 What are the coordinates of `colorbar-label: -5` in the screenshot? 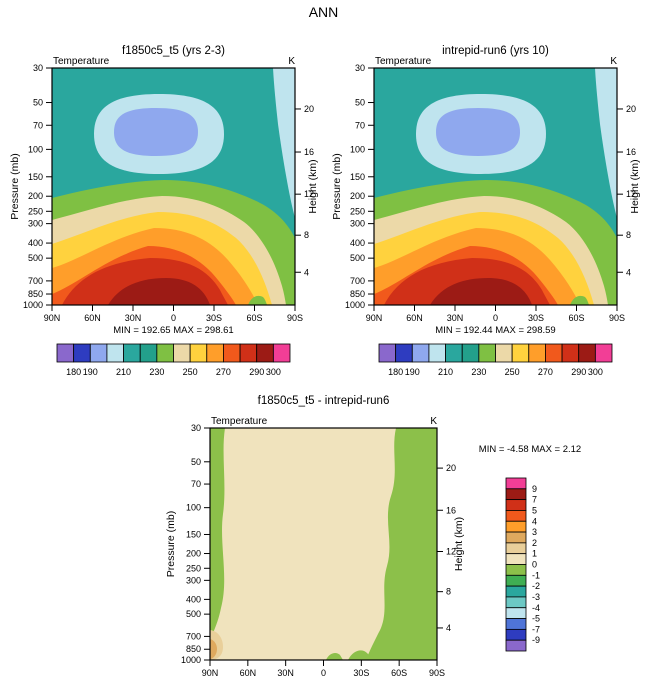 It's located at (536, 619).